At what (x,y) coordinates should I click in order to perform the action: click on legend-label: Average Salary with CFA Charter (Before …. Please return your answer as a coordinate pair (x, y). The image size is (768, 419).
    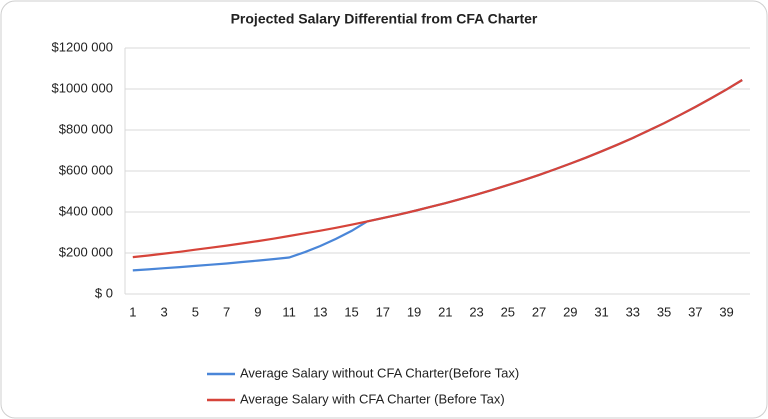
    Looking at the image, I should click on (372, 398).